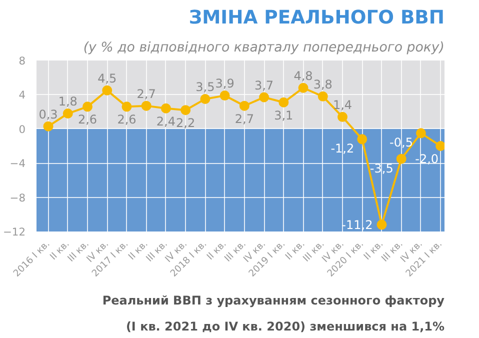 The image size is (479, 338). Describe the element at coordinates (22, 61) in the screenshot. I see `y-tick-label: 8` at that location.